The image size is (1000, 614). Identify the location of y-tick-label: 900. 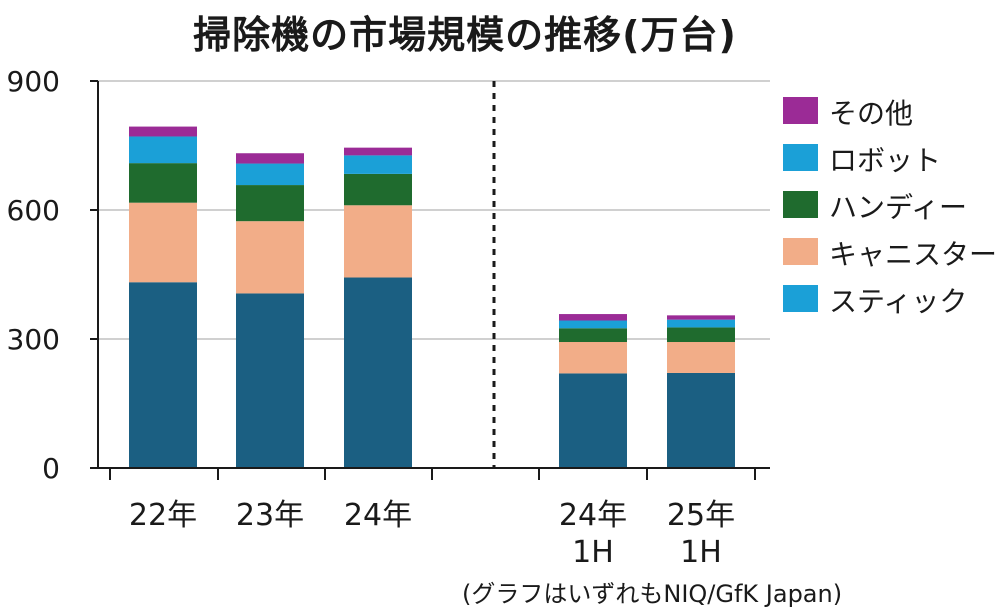
(33, 81).